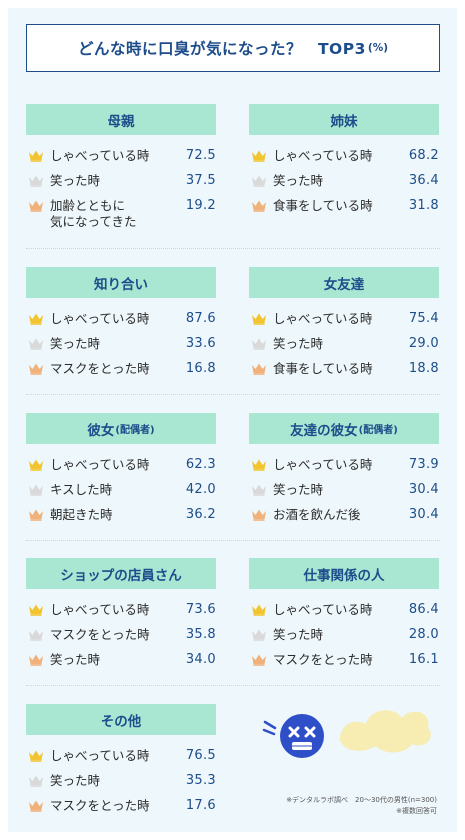 The width and height of the screenshot is (465, 840). Describe the element at coordinates (200, 489) in the screenshot. I see `rank-value: 42.0` at that location.